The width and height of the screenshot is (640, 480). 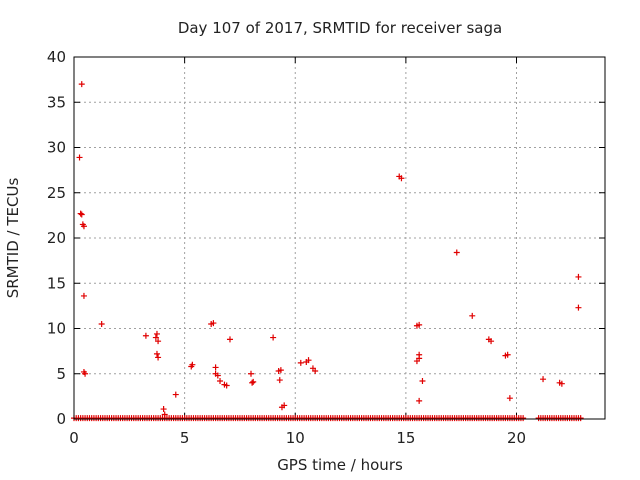 I want to click on y-axis-label: SRMTID / TECUs, so click(x=13, y=238).